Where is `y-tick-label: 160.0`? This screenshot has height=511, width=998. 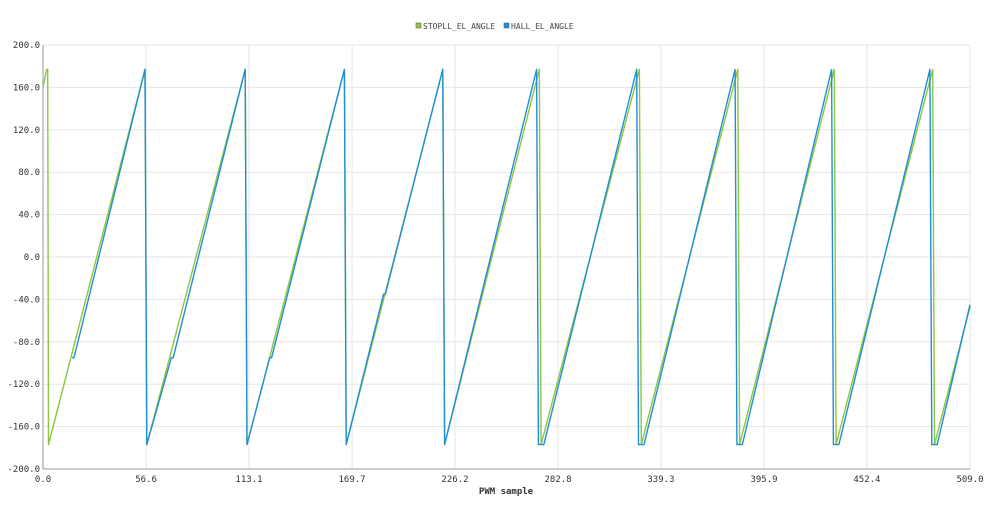 y-tick-label: 160.0 is located at coordinates (26, 88).